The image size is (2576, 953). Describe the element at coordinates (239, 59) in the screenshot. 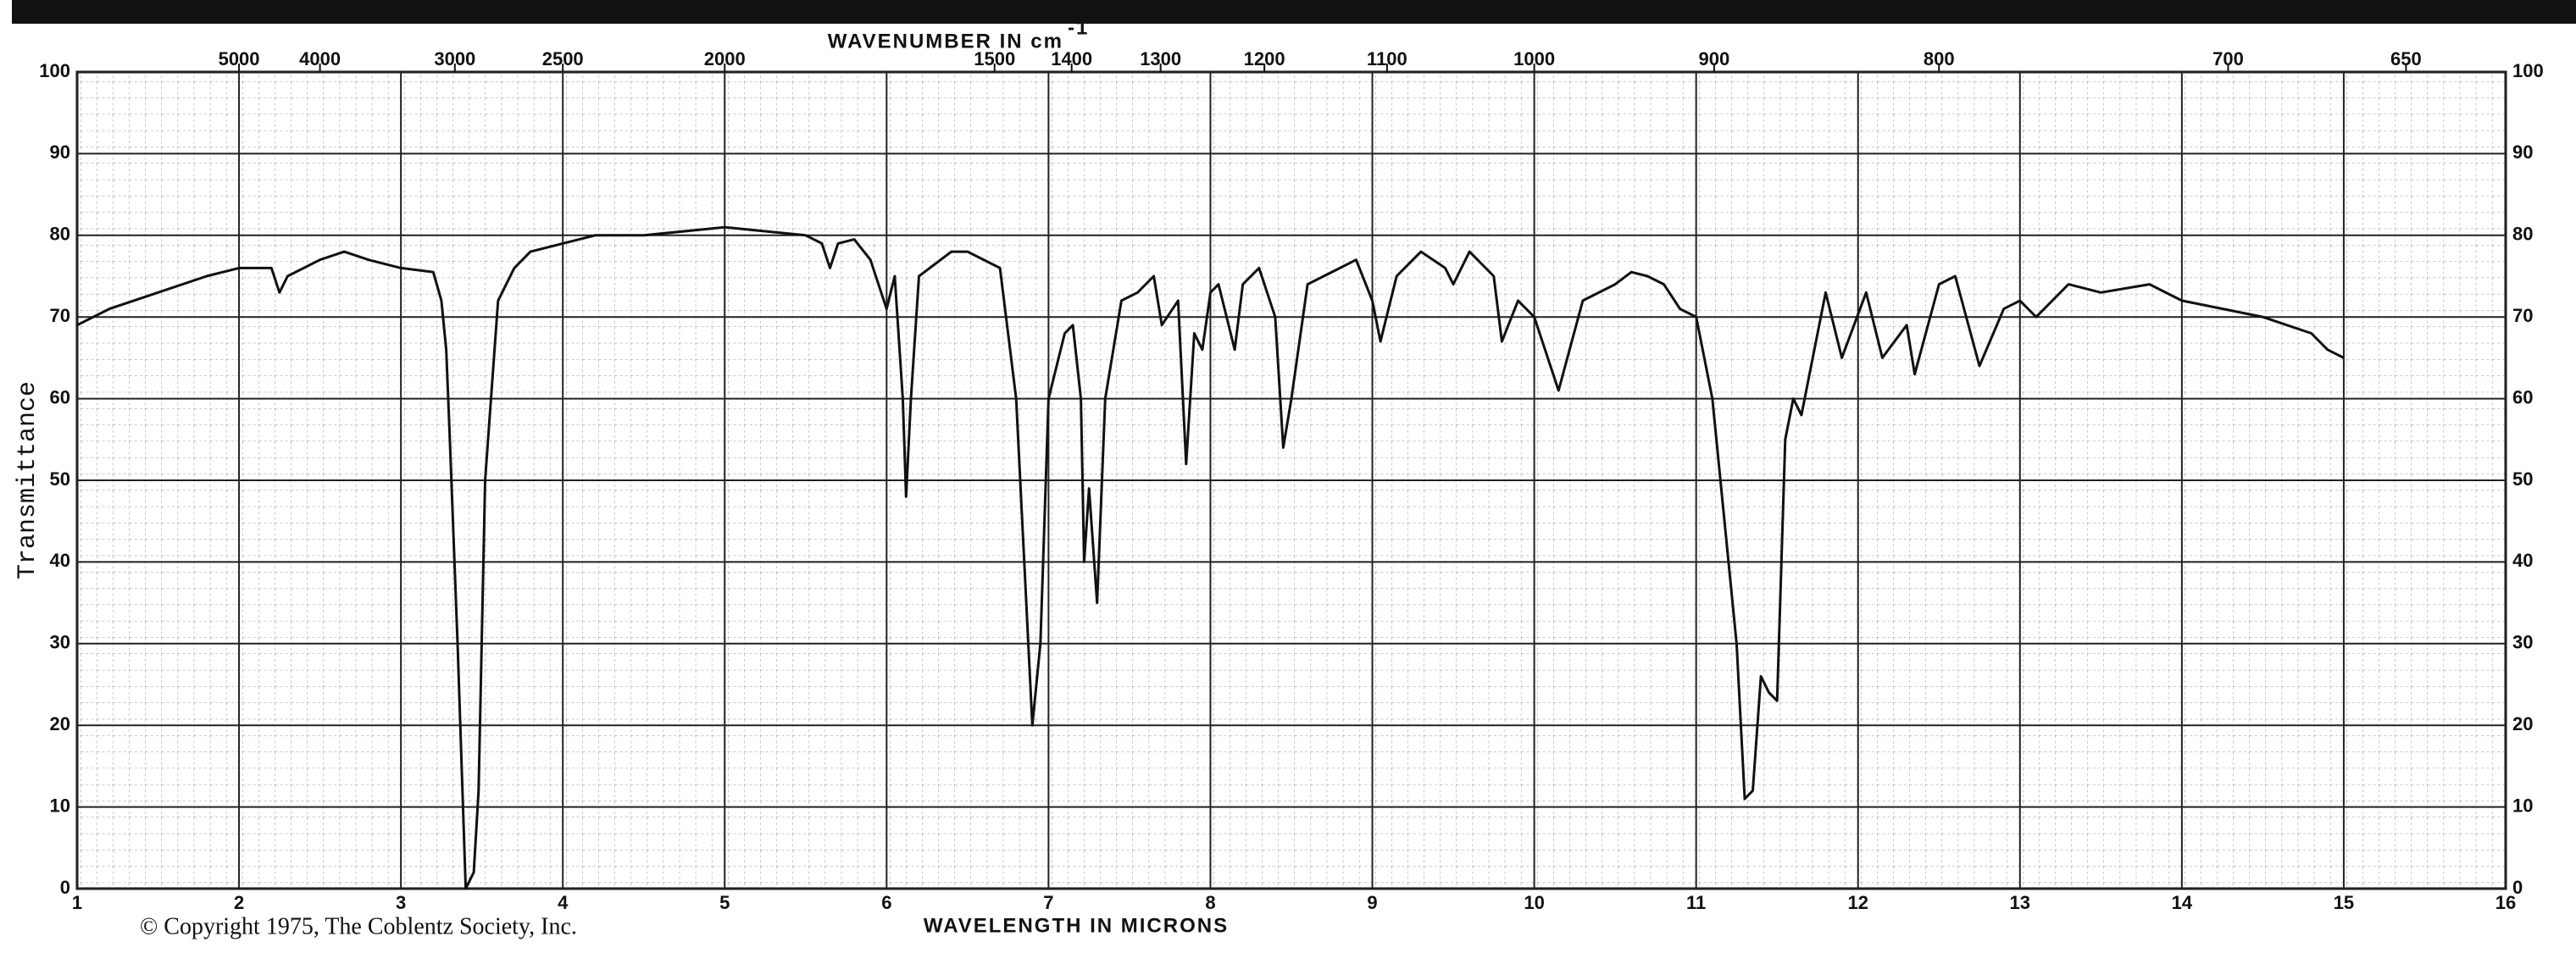

I see `x2-tick-label: 5000` at that location.